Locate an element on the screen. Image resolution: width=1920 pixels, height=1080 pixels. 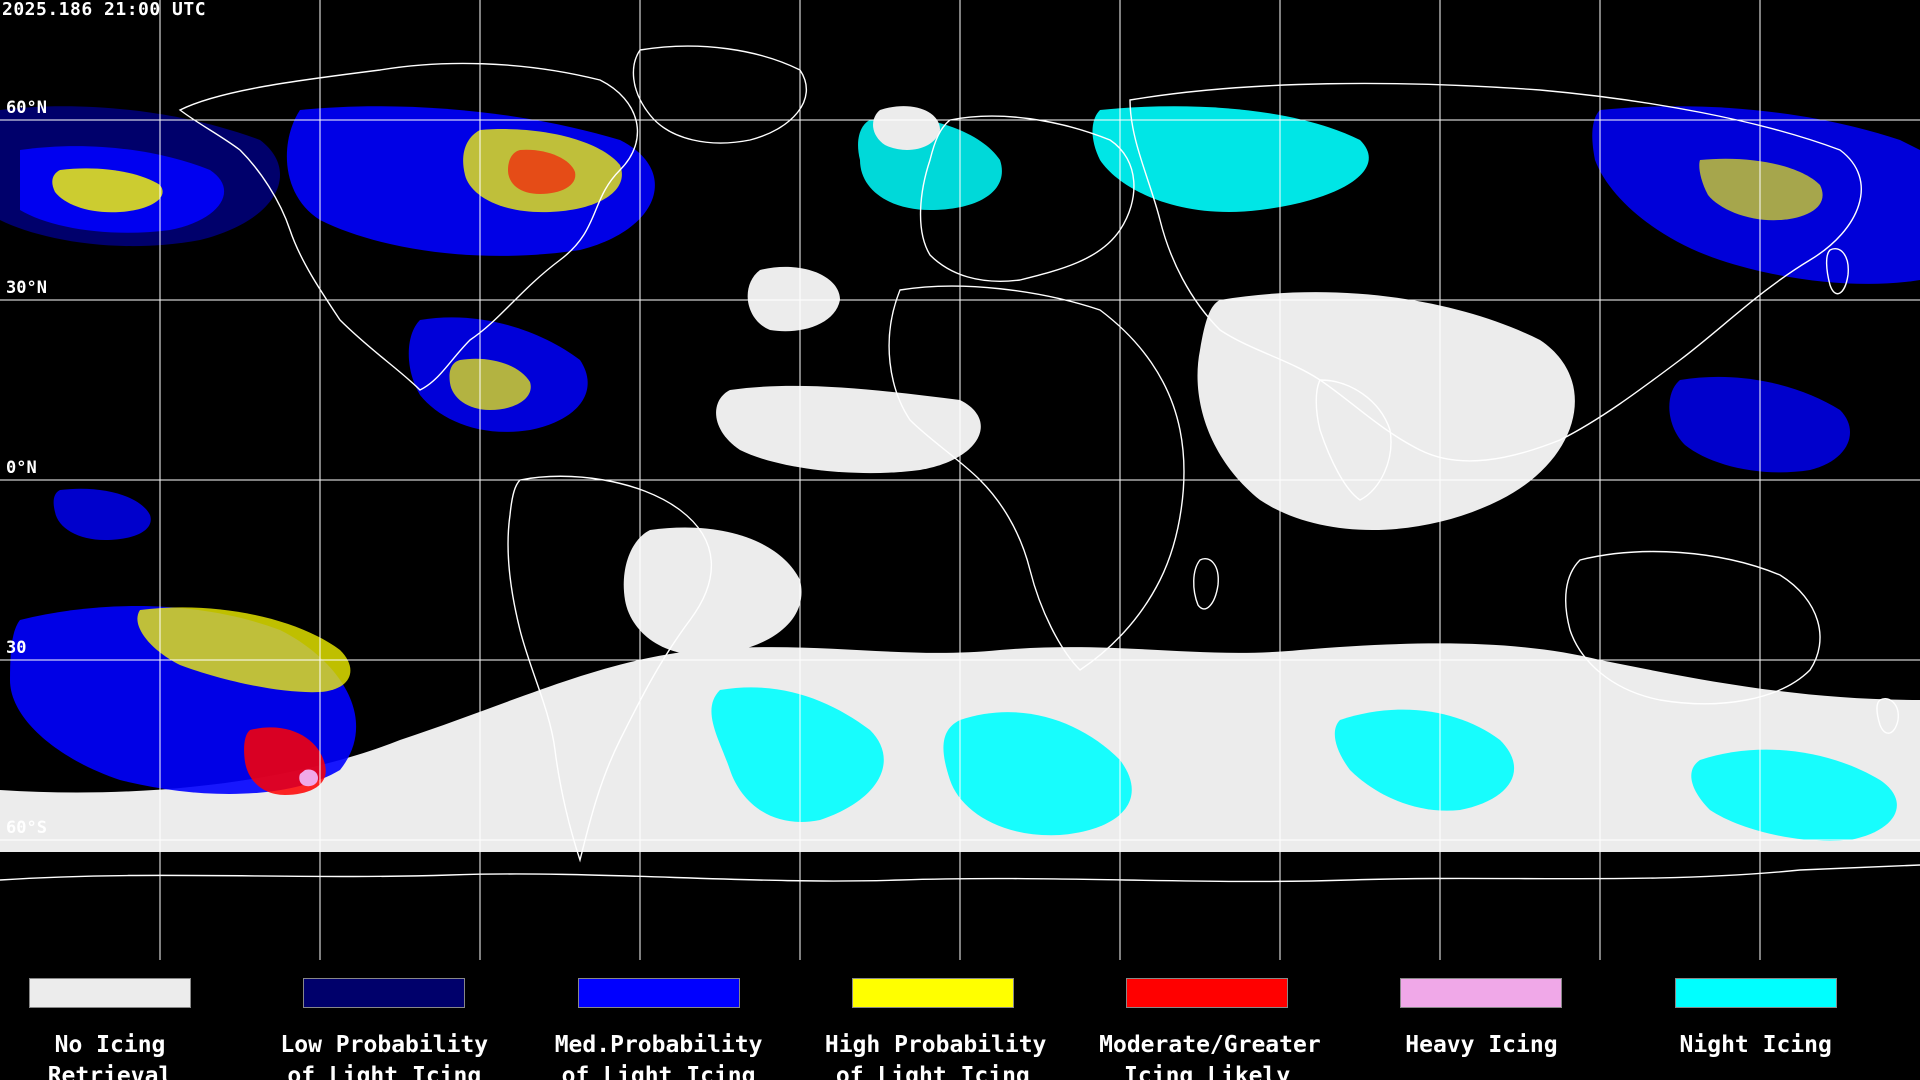
high-icing-region-north-pacific is located at coordinates (107, 190).